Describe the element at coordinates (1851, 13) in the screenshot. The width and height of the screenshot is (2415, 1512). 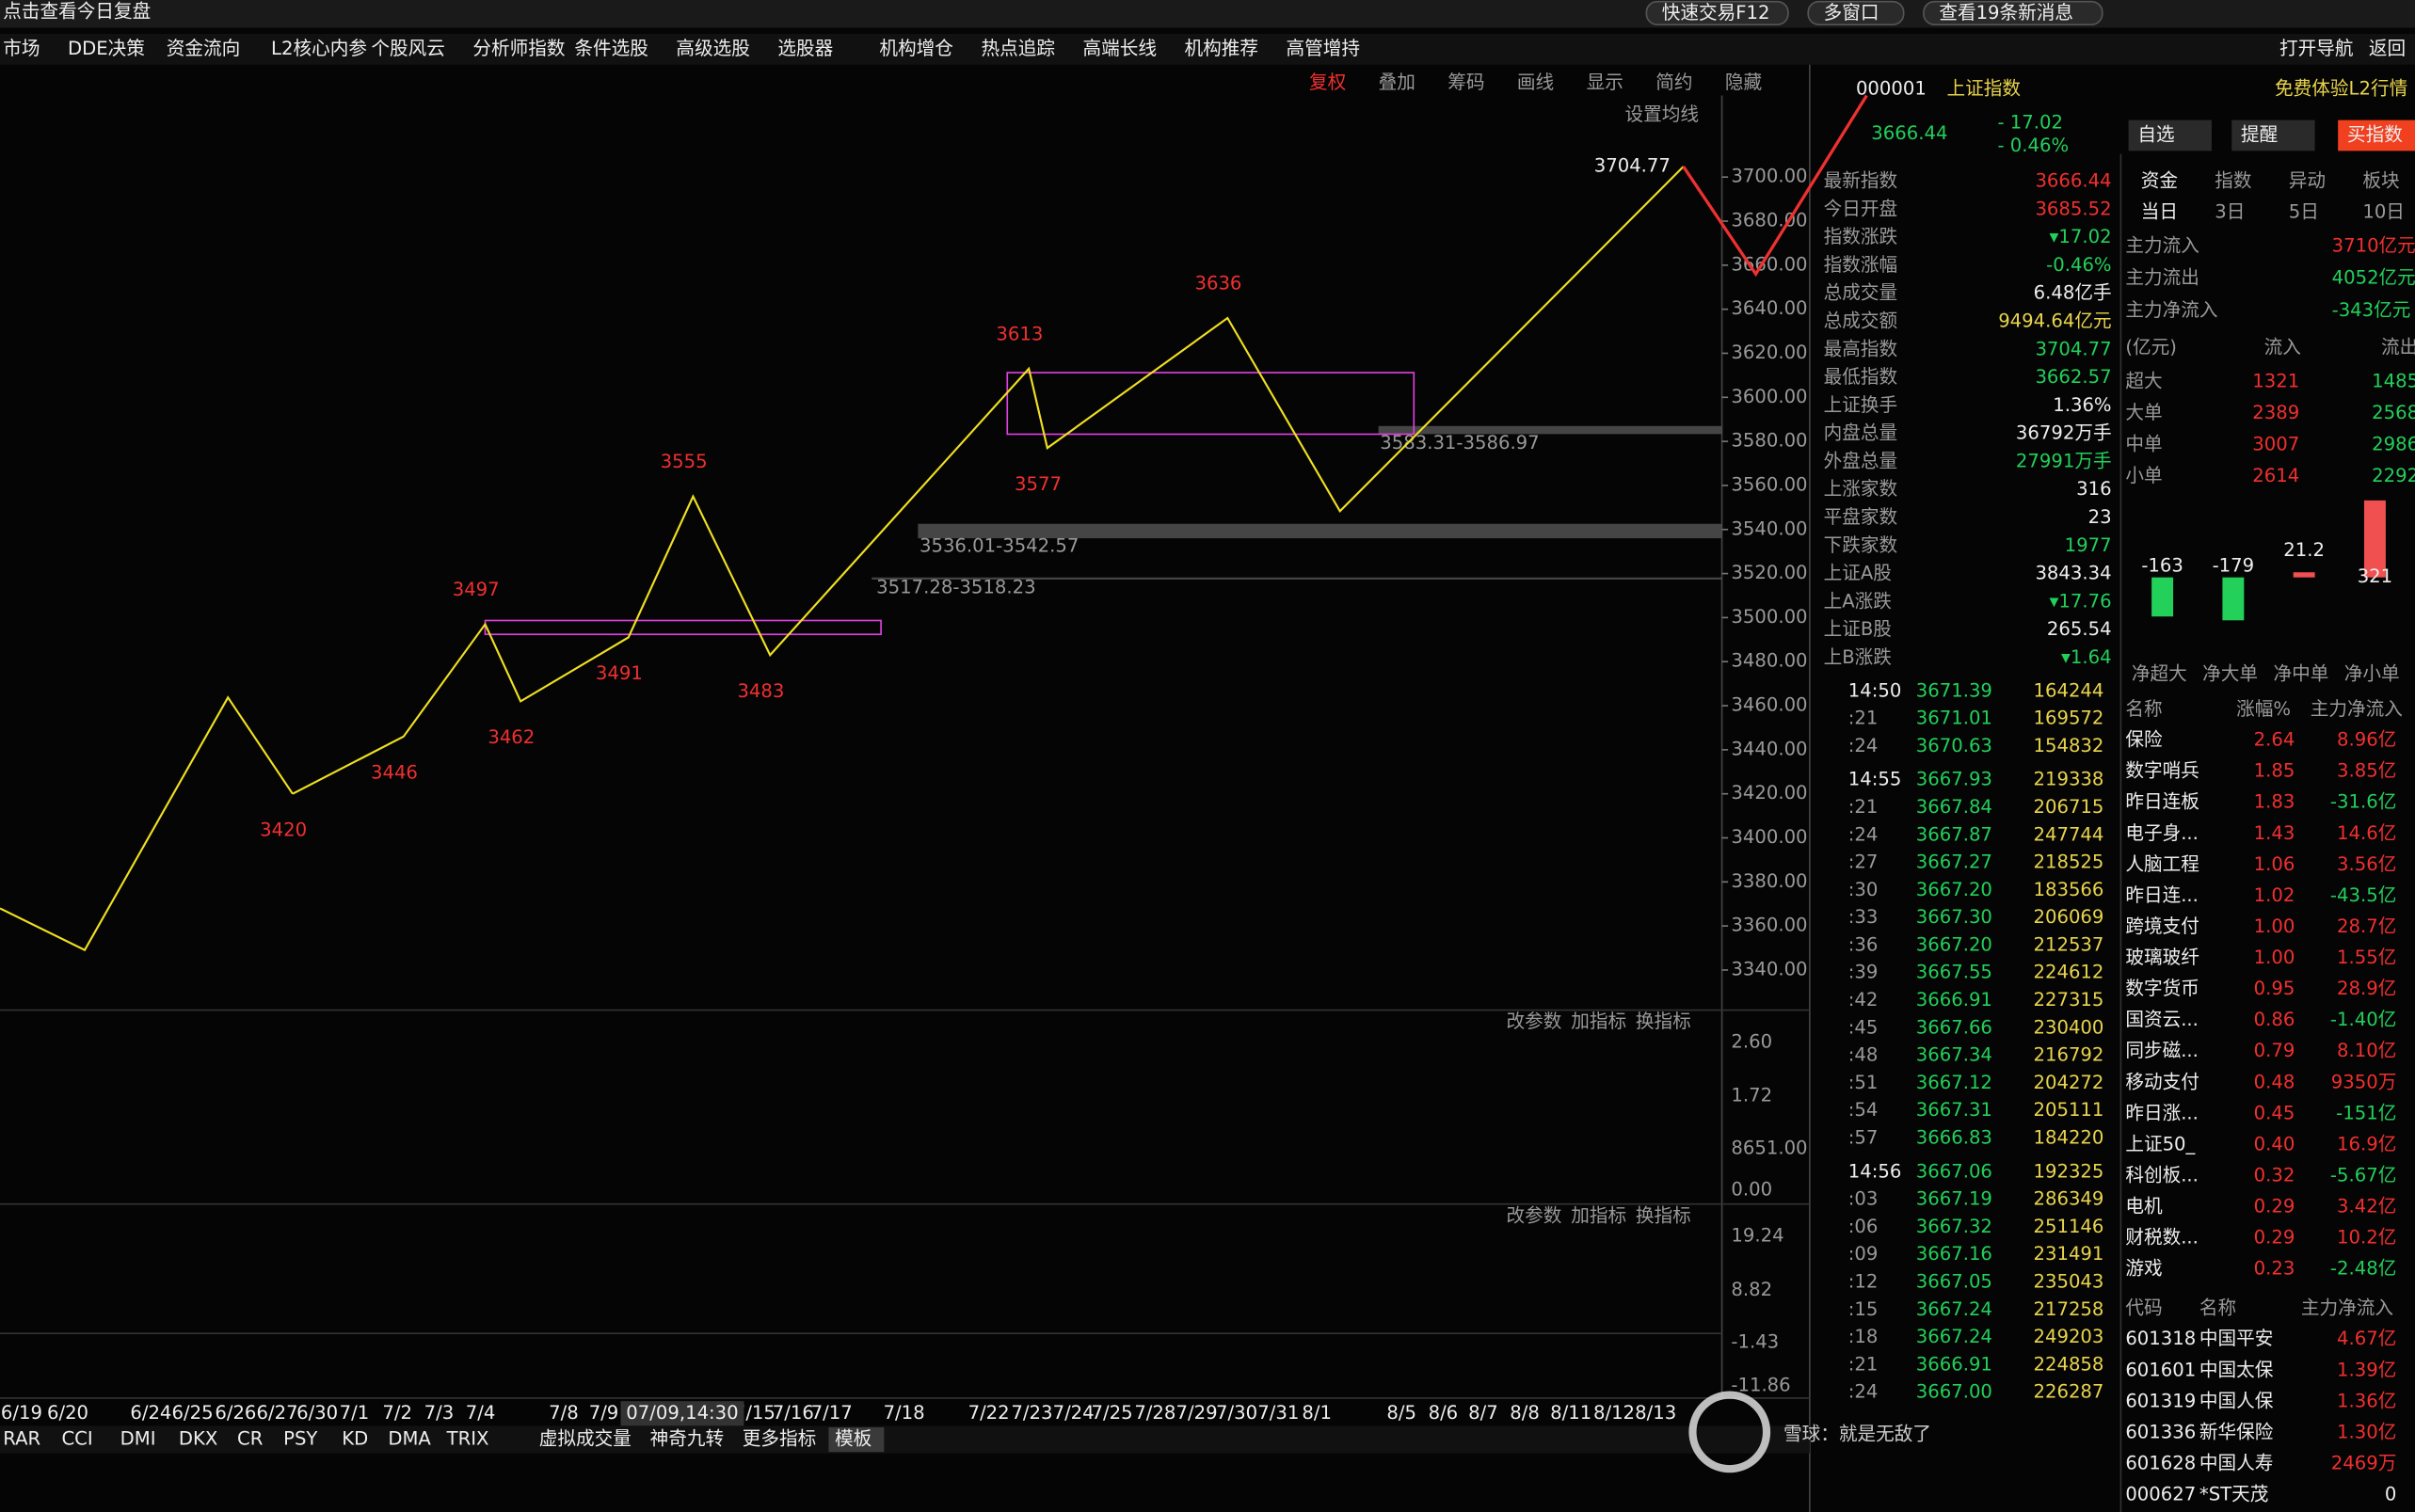
I see `top-button-label: 多窗口` at that location.